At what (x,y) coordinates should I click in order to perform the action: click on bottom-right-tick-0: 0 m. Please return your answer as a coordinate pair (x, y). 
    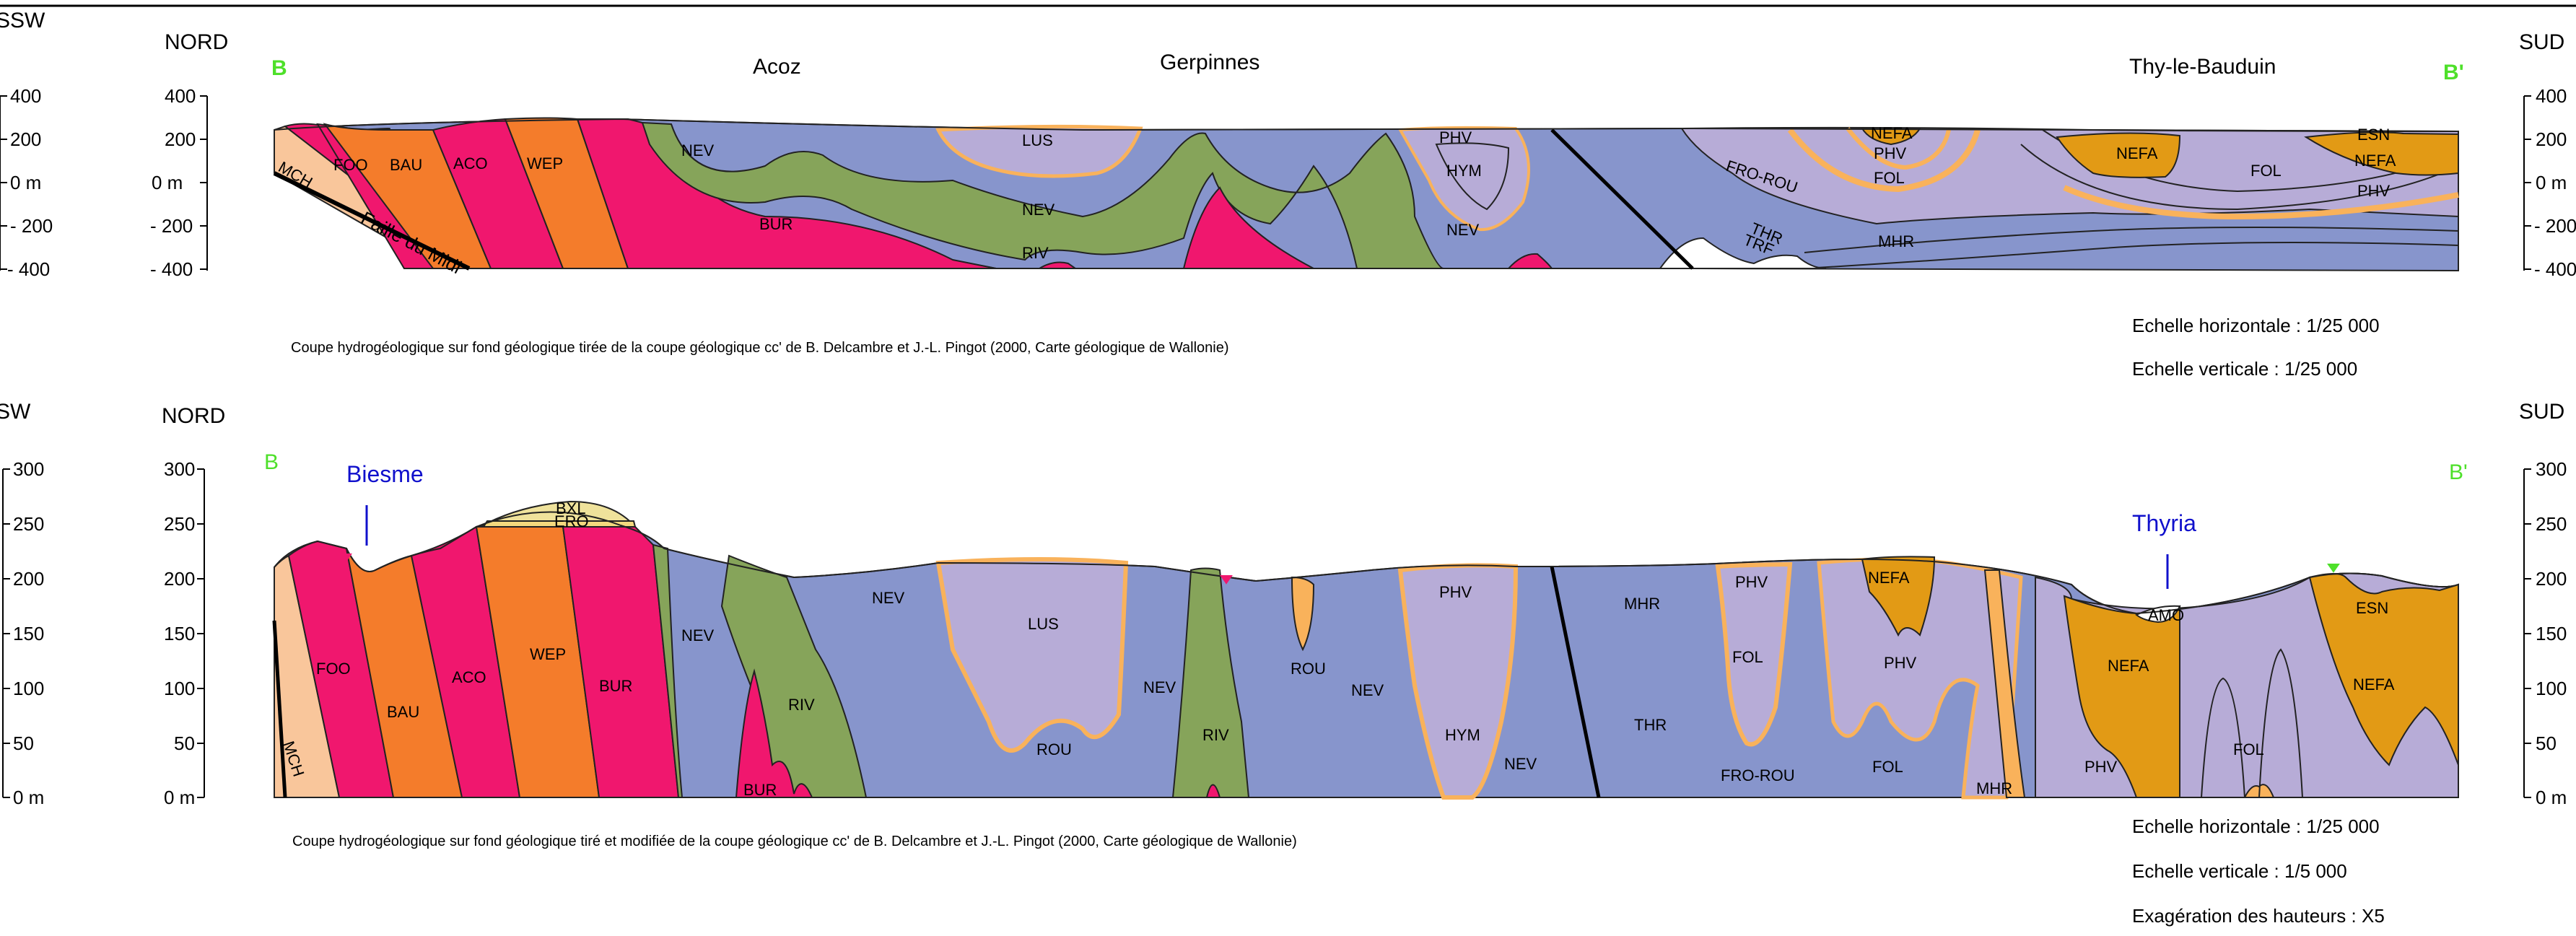
    Looking at the image, I should click on (2551, 797).